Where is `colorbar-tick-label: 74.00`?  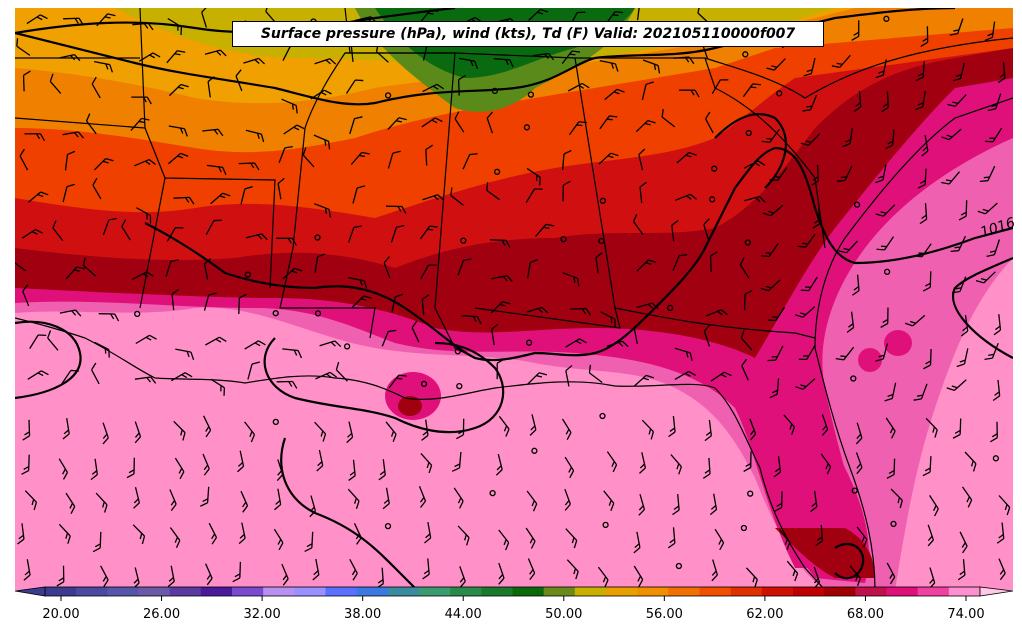 colorbar-tick-label: 74.00 is located at coordinates (966, 614).